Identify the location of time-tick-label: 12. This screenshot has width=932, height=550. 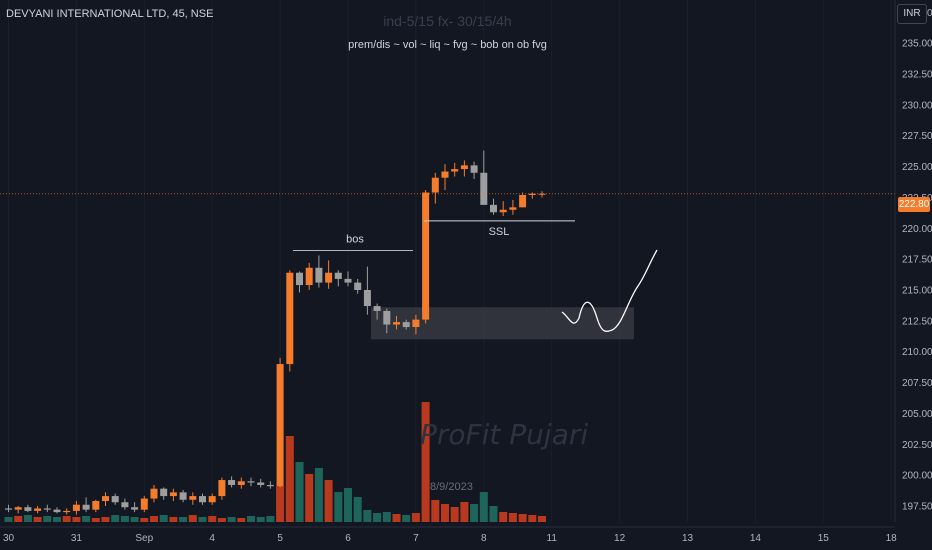
(620, 538).